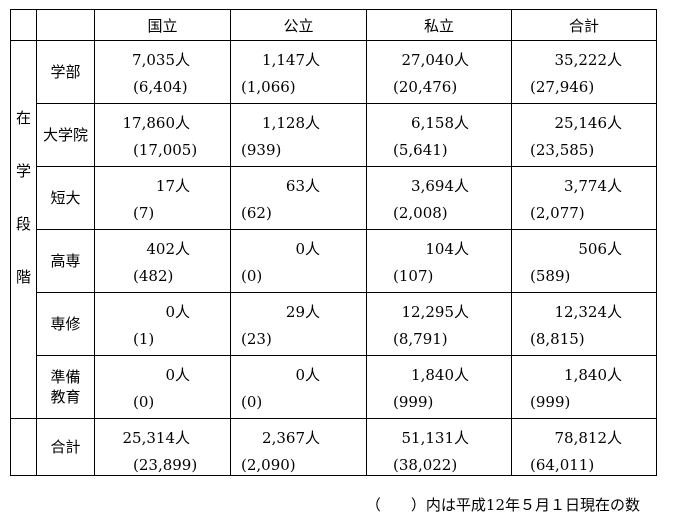  I want to click on side-label: 在 学 段 階, so click(23, 229).